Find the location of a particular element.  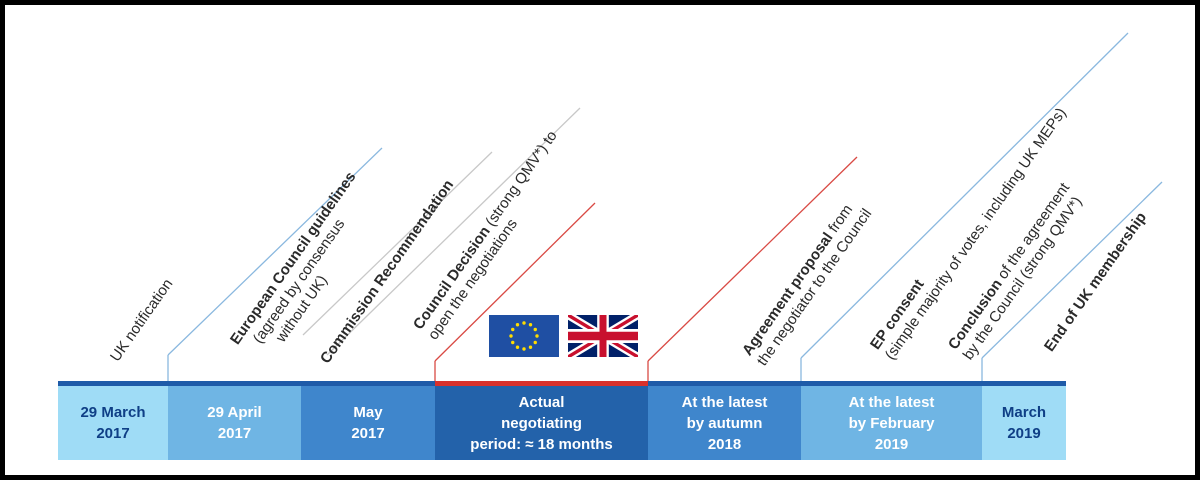

period-text: by autumn is located at coordinates (724, 423).